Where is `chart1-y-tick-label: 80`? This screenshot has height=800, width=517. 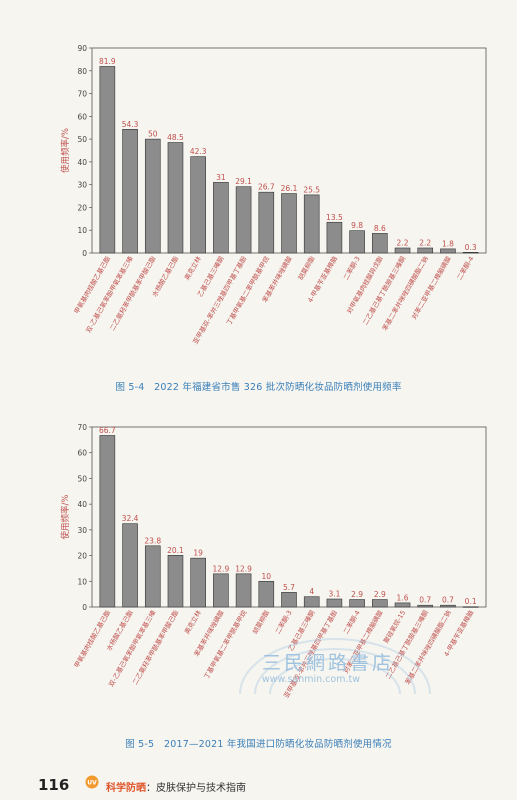
chart1-y-tick-label: 80 is located at coordinates (82, 71).